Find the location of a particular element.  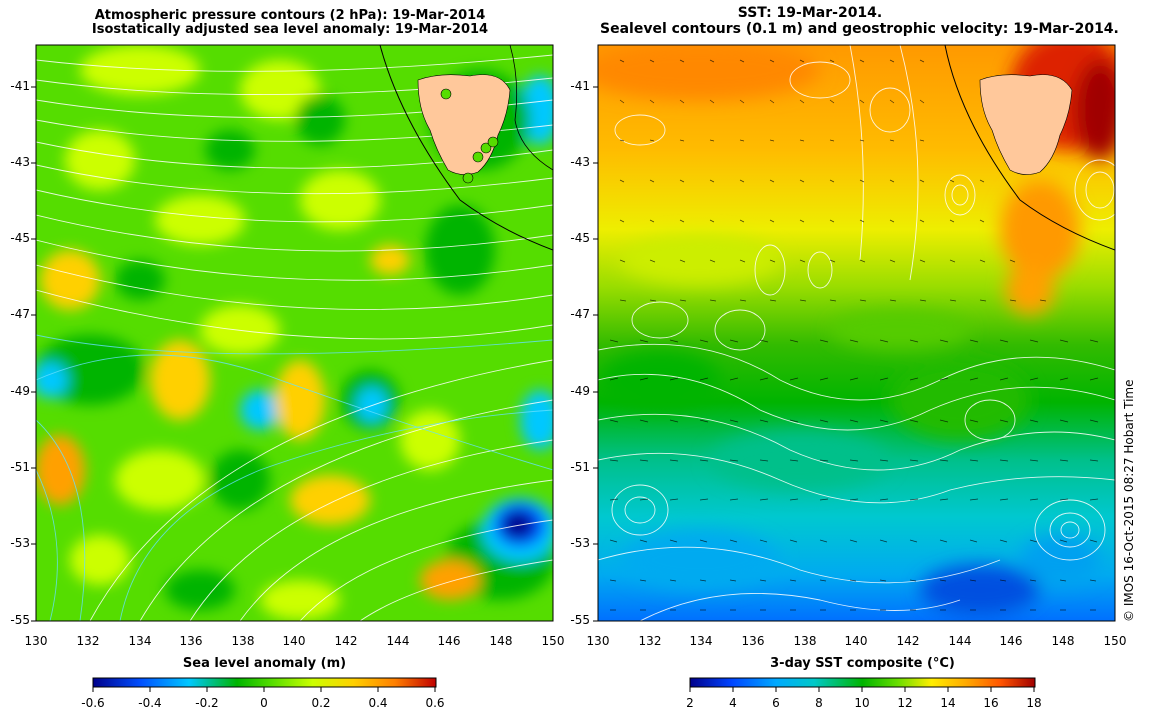

right-lon-tick: 146 is located at coordinates (1011, 641).